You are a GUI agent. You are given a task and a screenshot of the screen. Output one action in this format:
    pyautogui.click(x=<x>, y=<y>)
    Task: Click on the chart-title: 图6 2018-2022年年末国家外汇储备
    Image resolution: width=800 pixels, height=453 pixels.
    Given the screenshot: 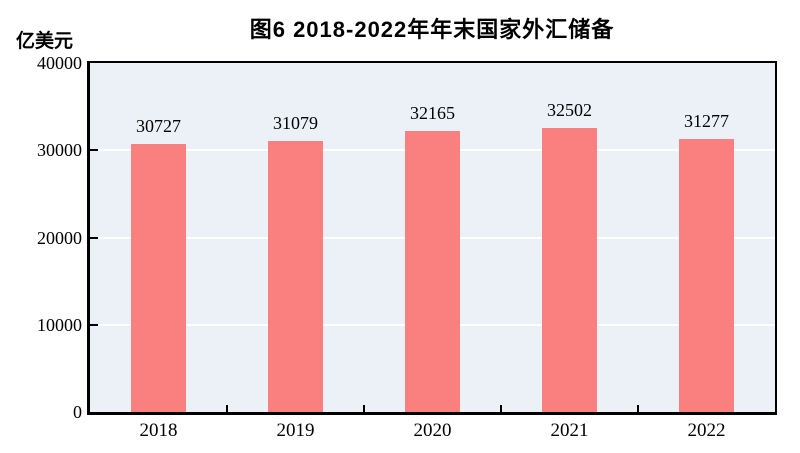 What is the action you would take?
    pyautogui.click(x=432, y=29)
    